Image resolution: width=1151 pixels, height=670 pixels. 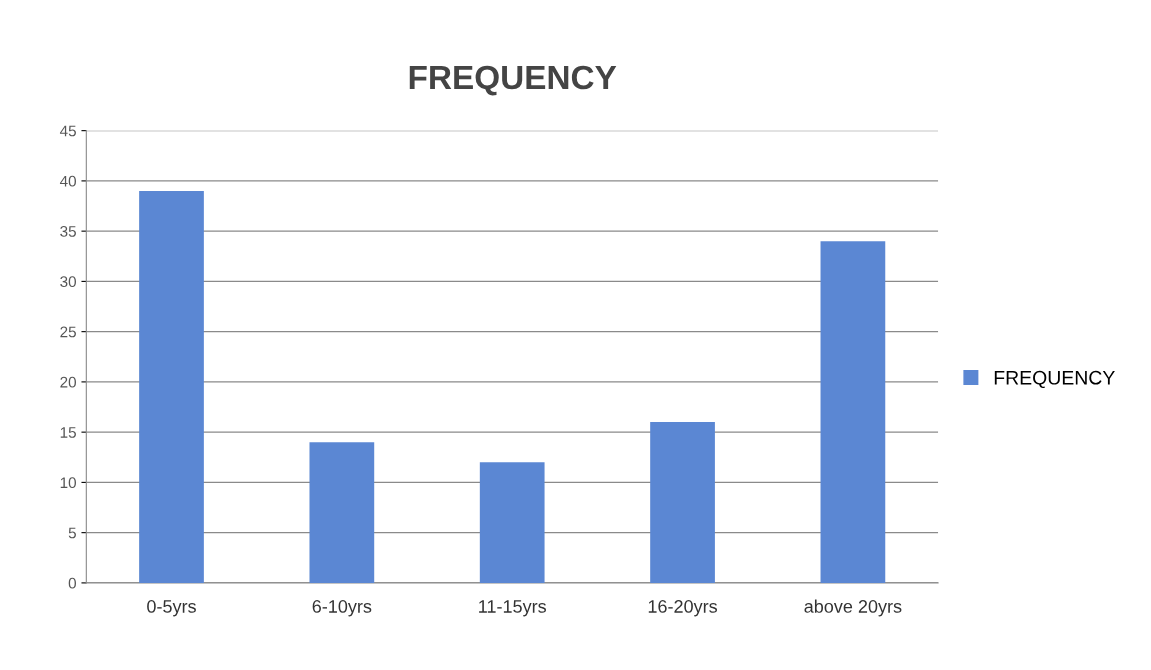 I want to click on y-tick-label: 40, so click(x=68, y=181).